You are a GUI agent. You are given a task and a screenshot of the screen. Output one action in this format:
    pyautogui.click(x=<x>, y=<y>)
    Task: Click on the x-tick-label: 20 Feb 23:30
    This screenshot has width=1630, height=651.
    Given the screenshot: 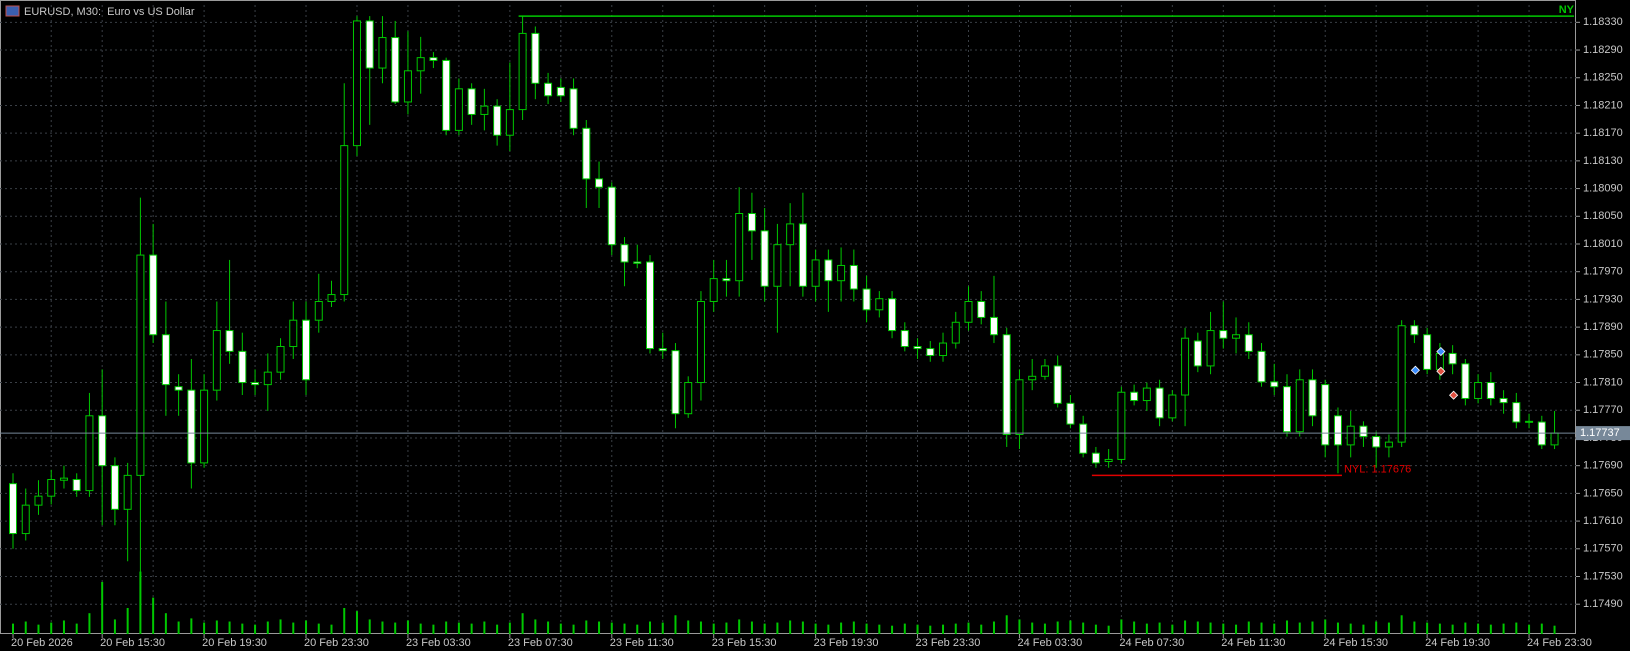 What is the action you would take?
    pyautogui.click(x=336, y=643)
    